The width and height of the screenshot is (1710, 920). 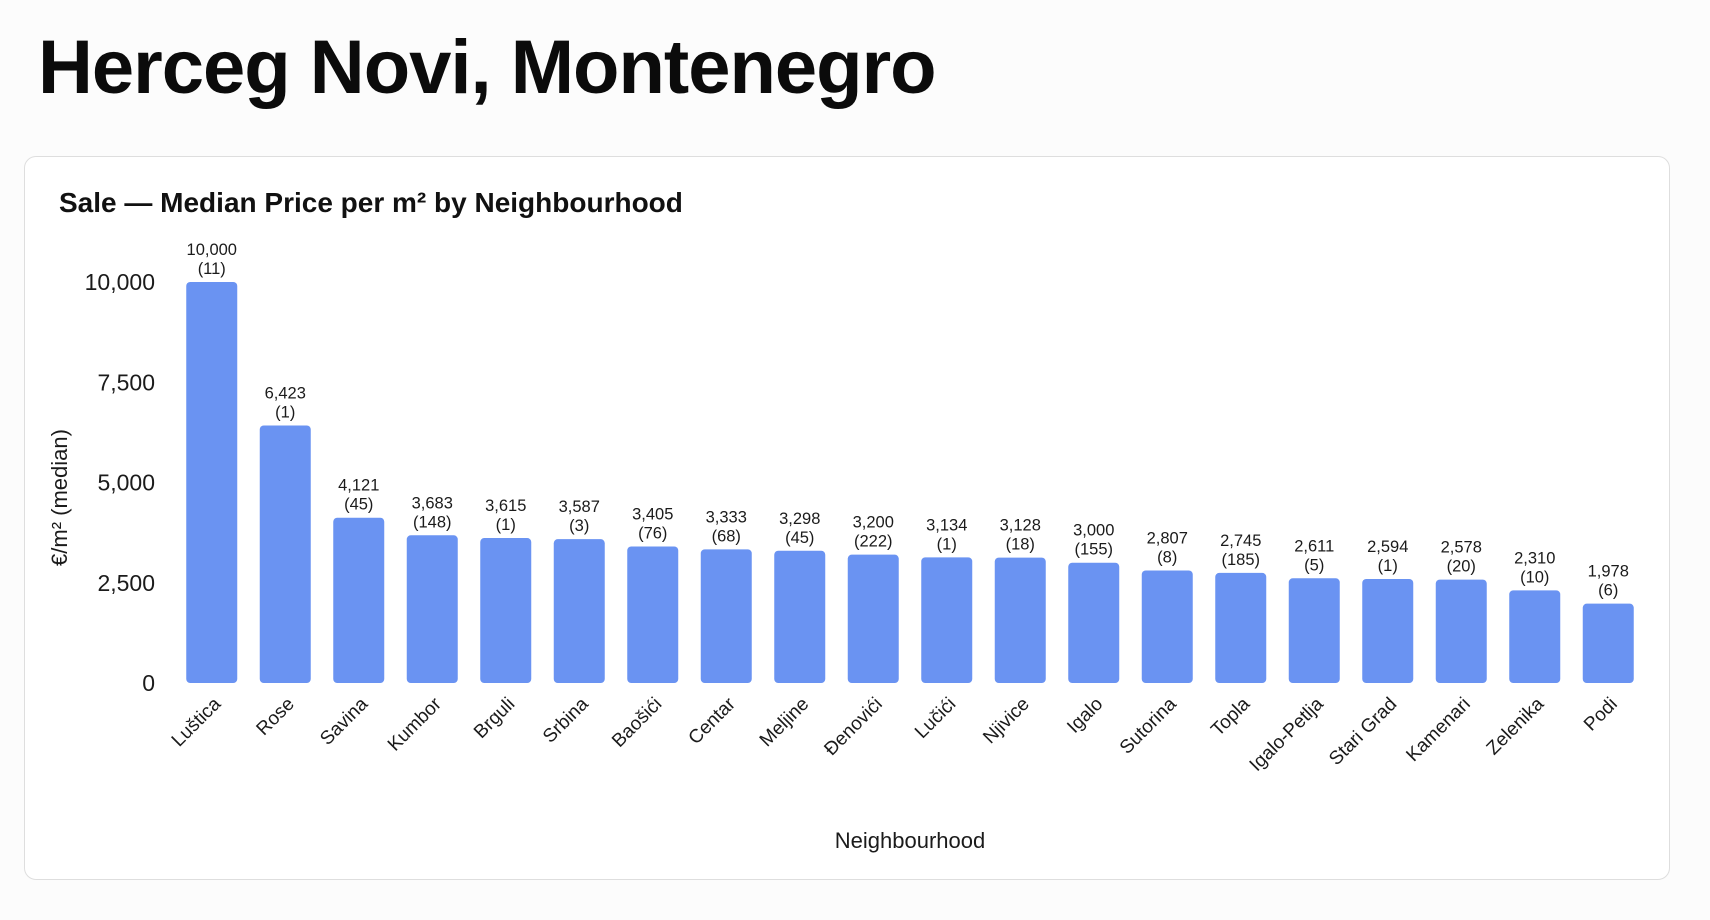 I want to click on x-tick-label: Luštica, so click(x=197, y=722).